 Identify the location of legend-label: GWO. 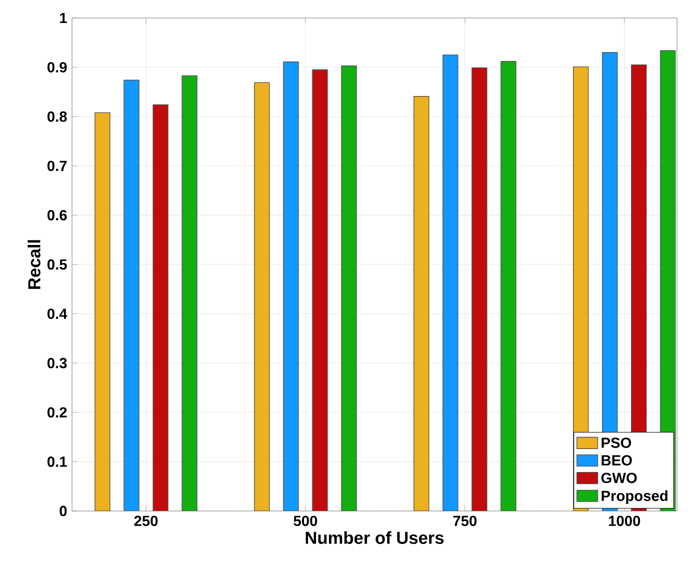
(619, 478).